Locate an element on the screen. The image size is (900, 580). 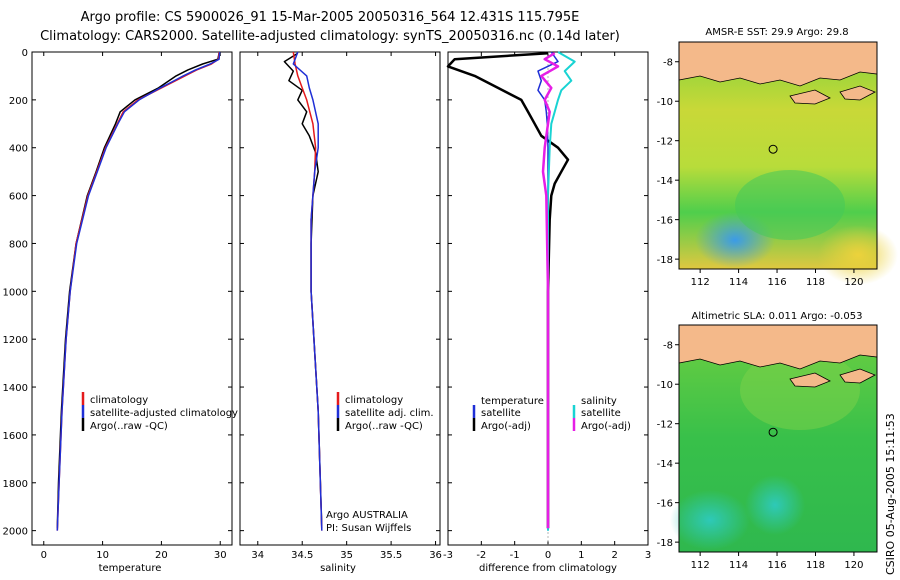
timestamp-text: CSIRO 05-Aug-2005 15:11:53 is located at coordinates (890, 494).